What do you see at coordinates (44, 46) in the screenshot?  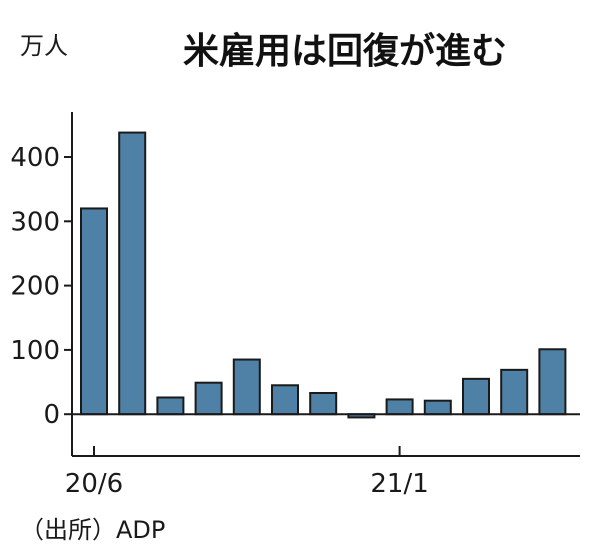 I see `y-axis-unit: 万人` at bounding box center [44, 46].